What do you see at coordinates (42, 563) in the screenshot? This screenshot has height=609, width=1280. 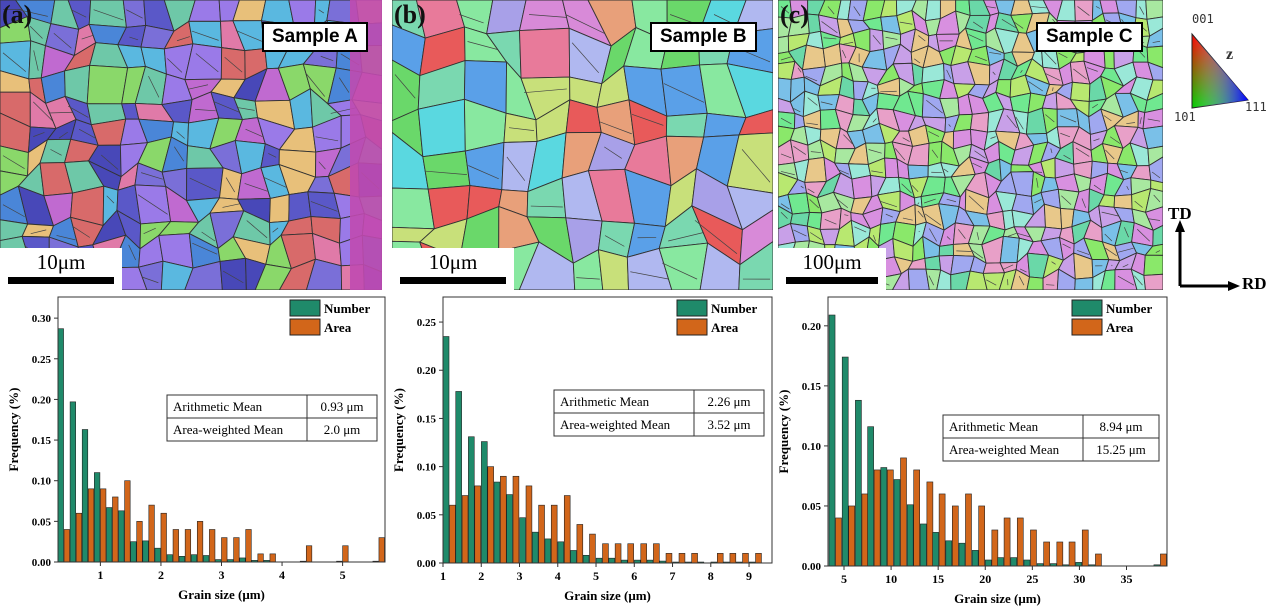 I see `y-tick-label: 0.00` at bounding box center [42, 563].